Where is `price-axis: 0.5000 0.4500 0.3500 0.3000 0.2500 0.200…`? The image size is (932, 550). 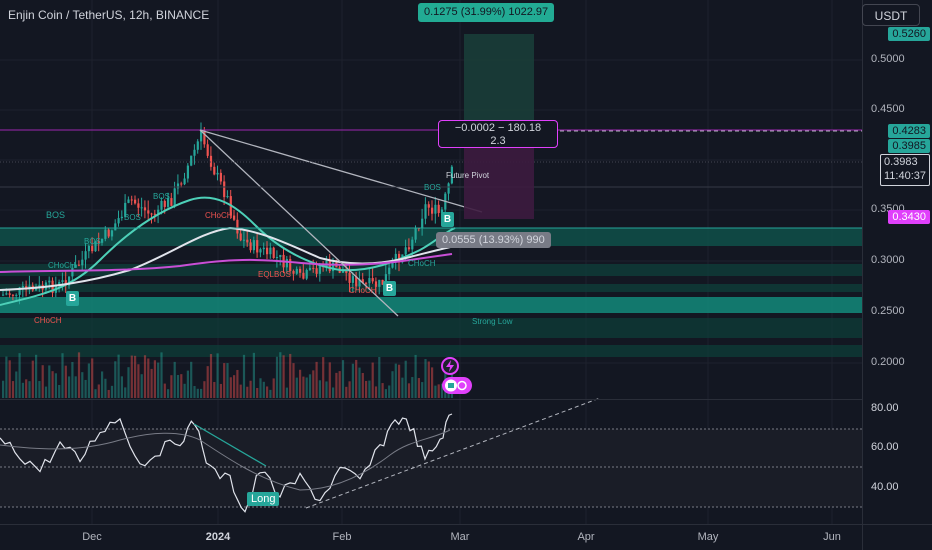
price-axis: 0.5000 0.4500 0.3500 0.3000 0.2500 0.200… is located at coordinates (897, 262).